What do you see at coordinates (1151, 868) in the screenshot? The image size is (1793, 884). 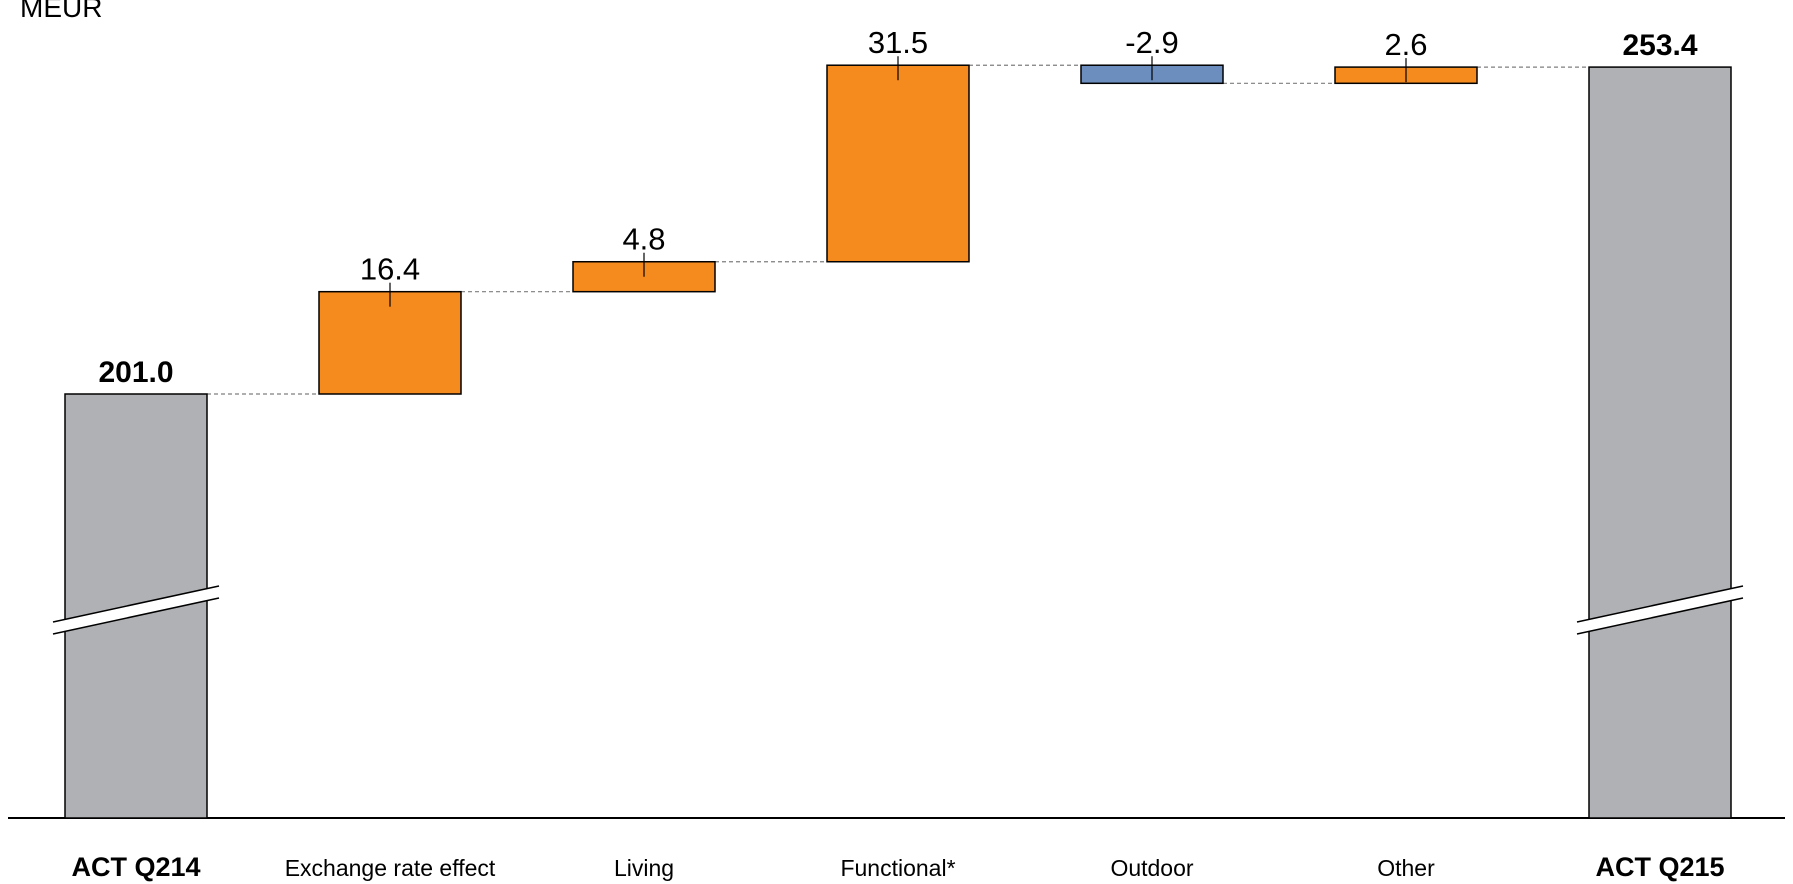 I see `category-label: Outdoor` at bounding box center [1151, 868].